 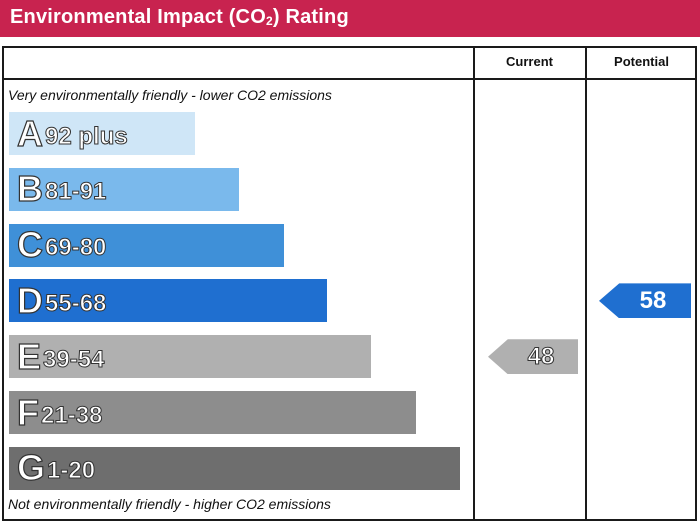 I want to click on band-letter: D, so click(x=29, y=300).